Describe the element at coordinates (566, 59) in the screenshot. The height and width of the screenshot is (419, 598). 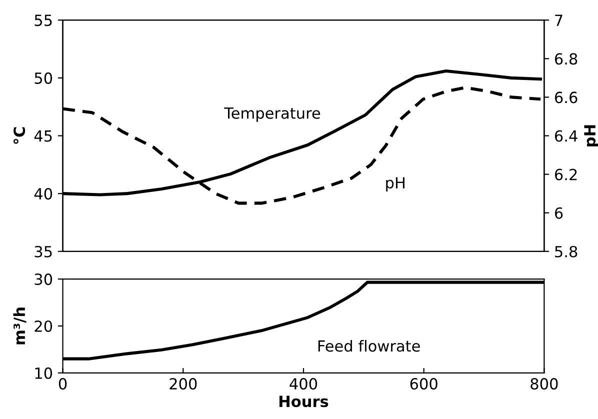
I see `y2-tick-label: 6.8` at that location.